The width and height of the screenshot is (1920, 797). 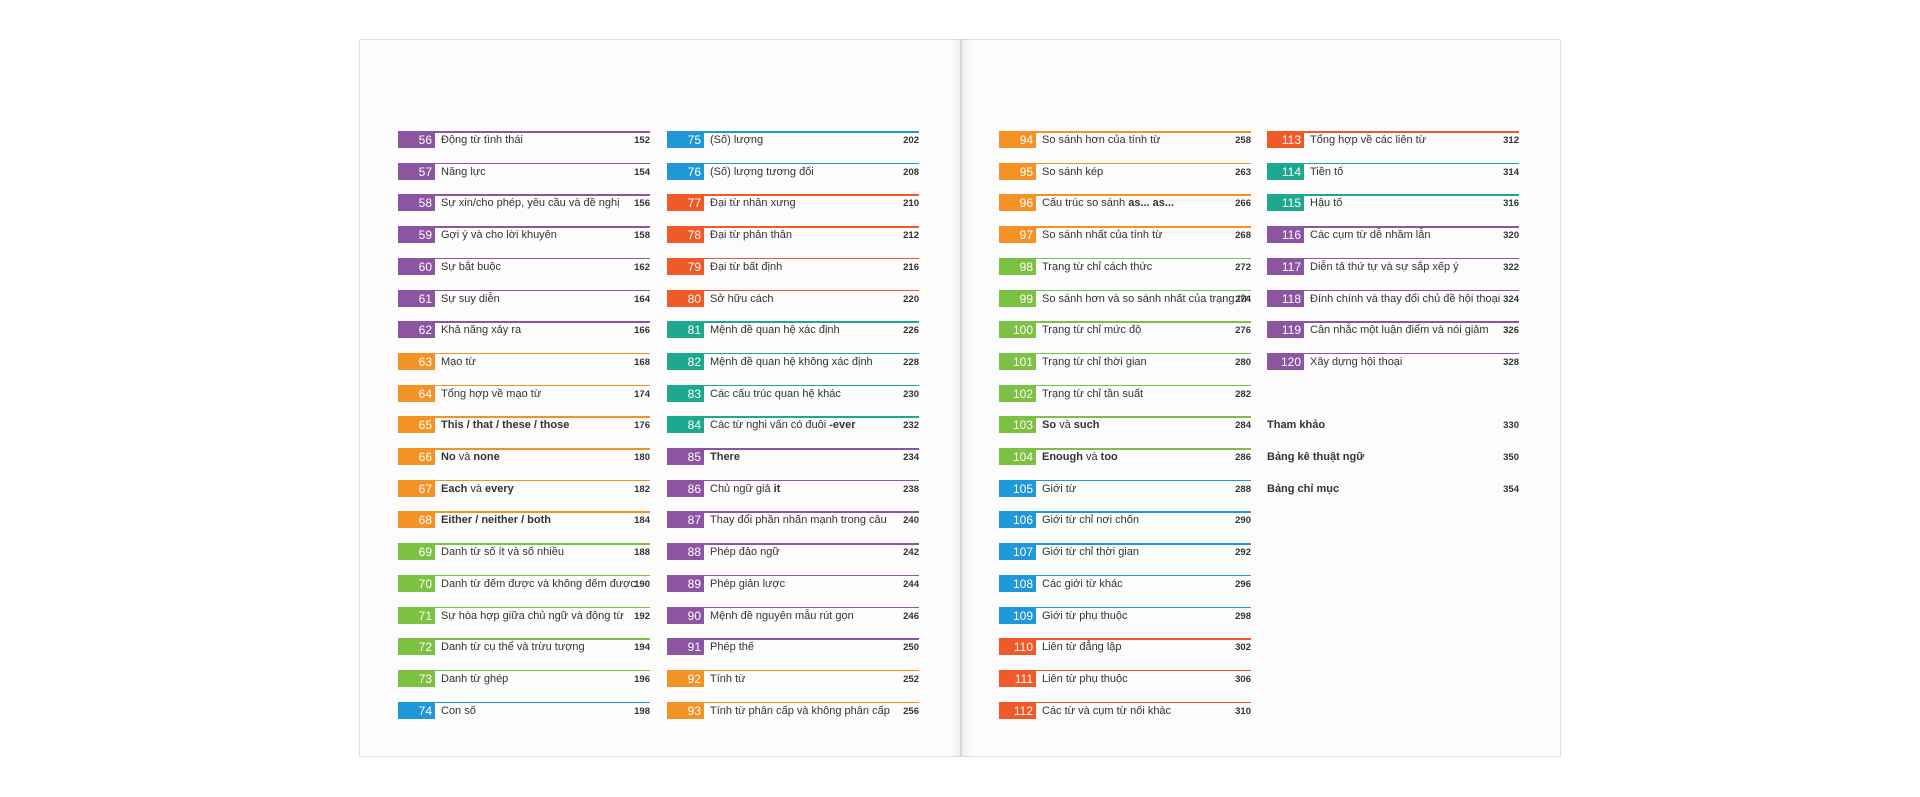 What do you see at coordinates (1091, 457) in the screenshot?
I see `title-segment: và` at bounding box center [1091, 457].